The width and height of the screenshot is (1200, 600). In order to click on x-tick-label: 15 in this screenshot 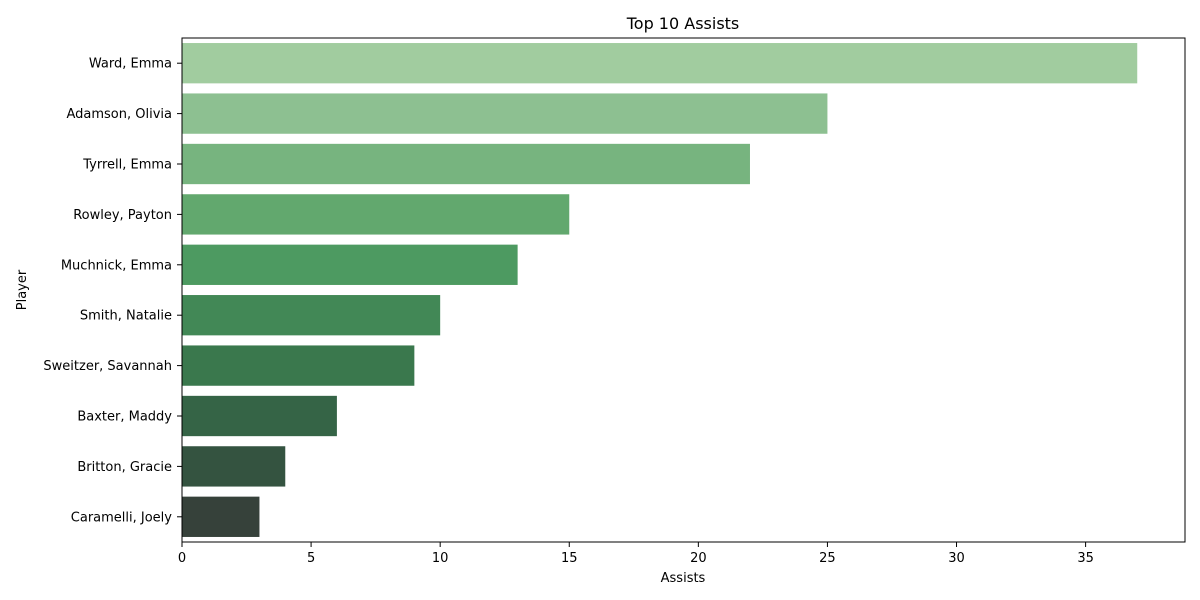, I will do `click(569, 558)`.